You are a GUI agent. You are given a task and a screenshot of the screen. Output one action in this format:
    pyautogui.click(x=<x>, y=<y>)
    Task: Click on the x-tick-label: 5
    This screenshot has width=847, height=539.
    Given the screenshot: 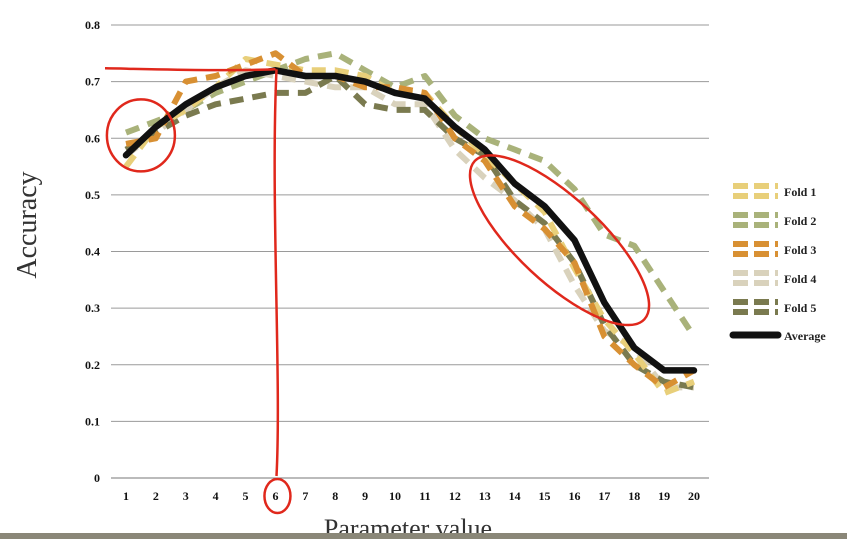 What is the action you would take?
    pyautogui.click(x=246, y=496)
    